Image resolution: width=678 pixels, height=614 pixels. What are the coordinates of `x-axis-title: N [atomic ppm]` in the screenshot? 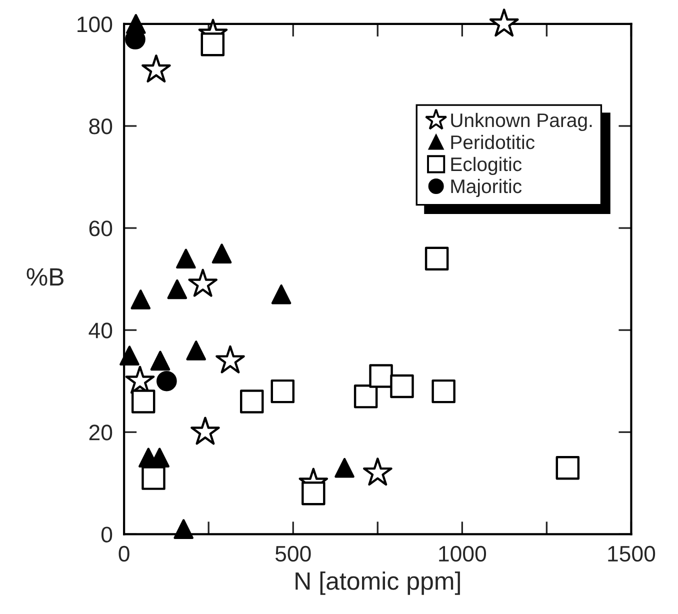 It's located at (378, 583).